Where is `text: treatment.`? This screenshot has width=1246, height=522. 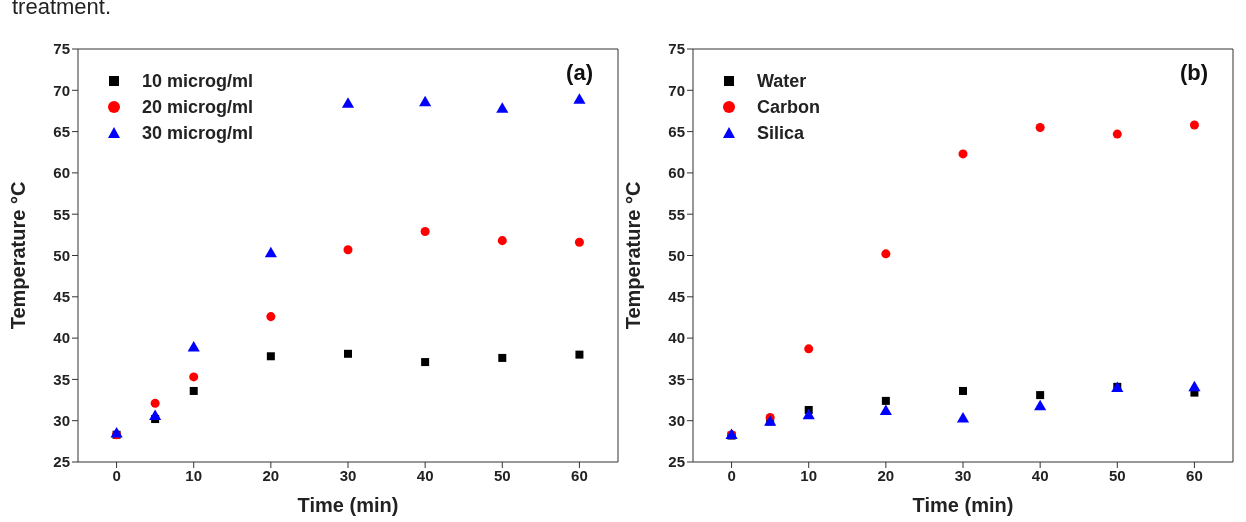 text: treatment. is located at coordinates (62, 10).